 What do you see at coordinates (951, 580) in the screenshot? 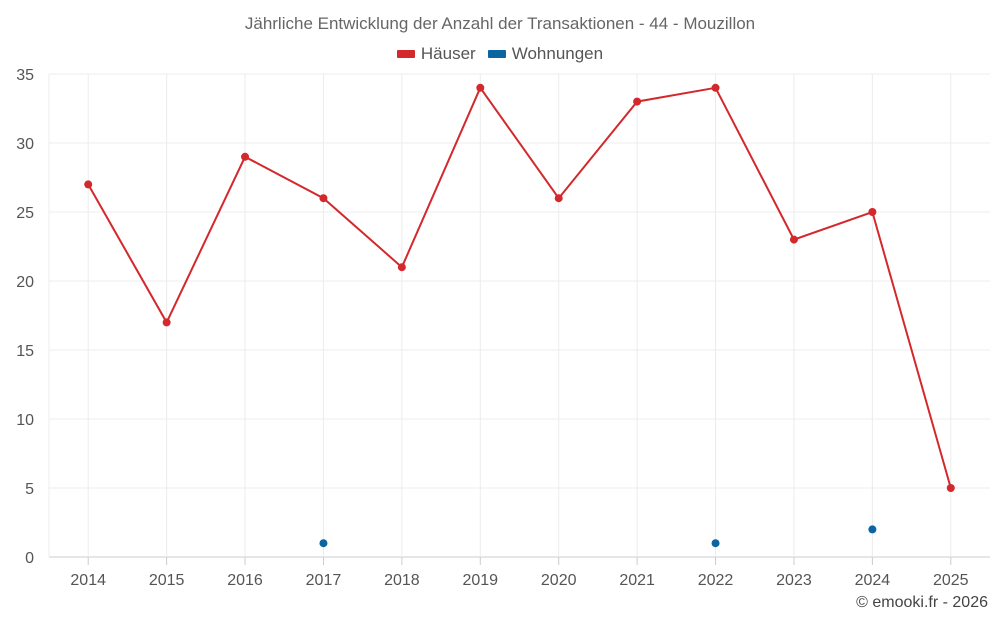
I see `x-tick-label: 2025` at bounding box center [951, 580].